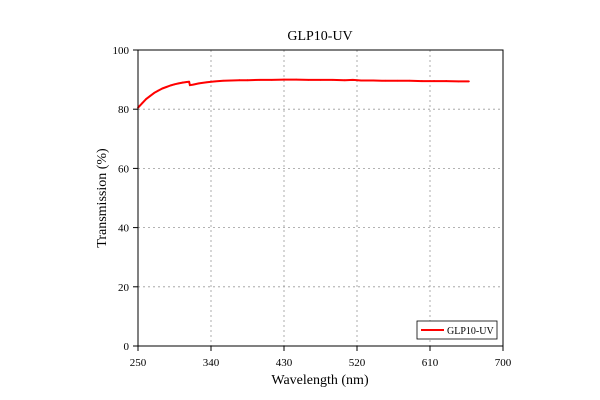 This screenshot has width=600, height=400. Describe the element at coordinates (121, 51) in the screenshot. I see `y-tick-label: 100` at that location.